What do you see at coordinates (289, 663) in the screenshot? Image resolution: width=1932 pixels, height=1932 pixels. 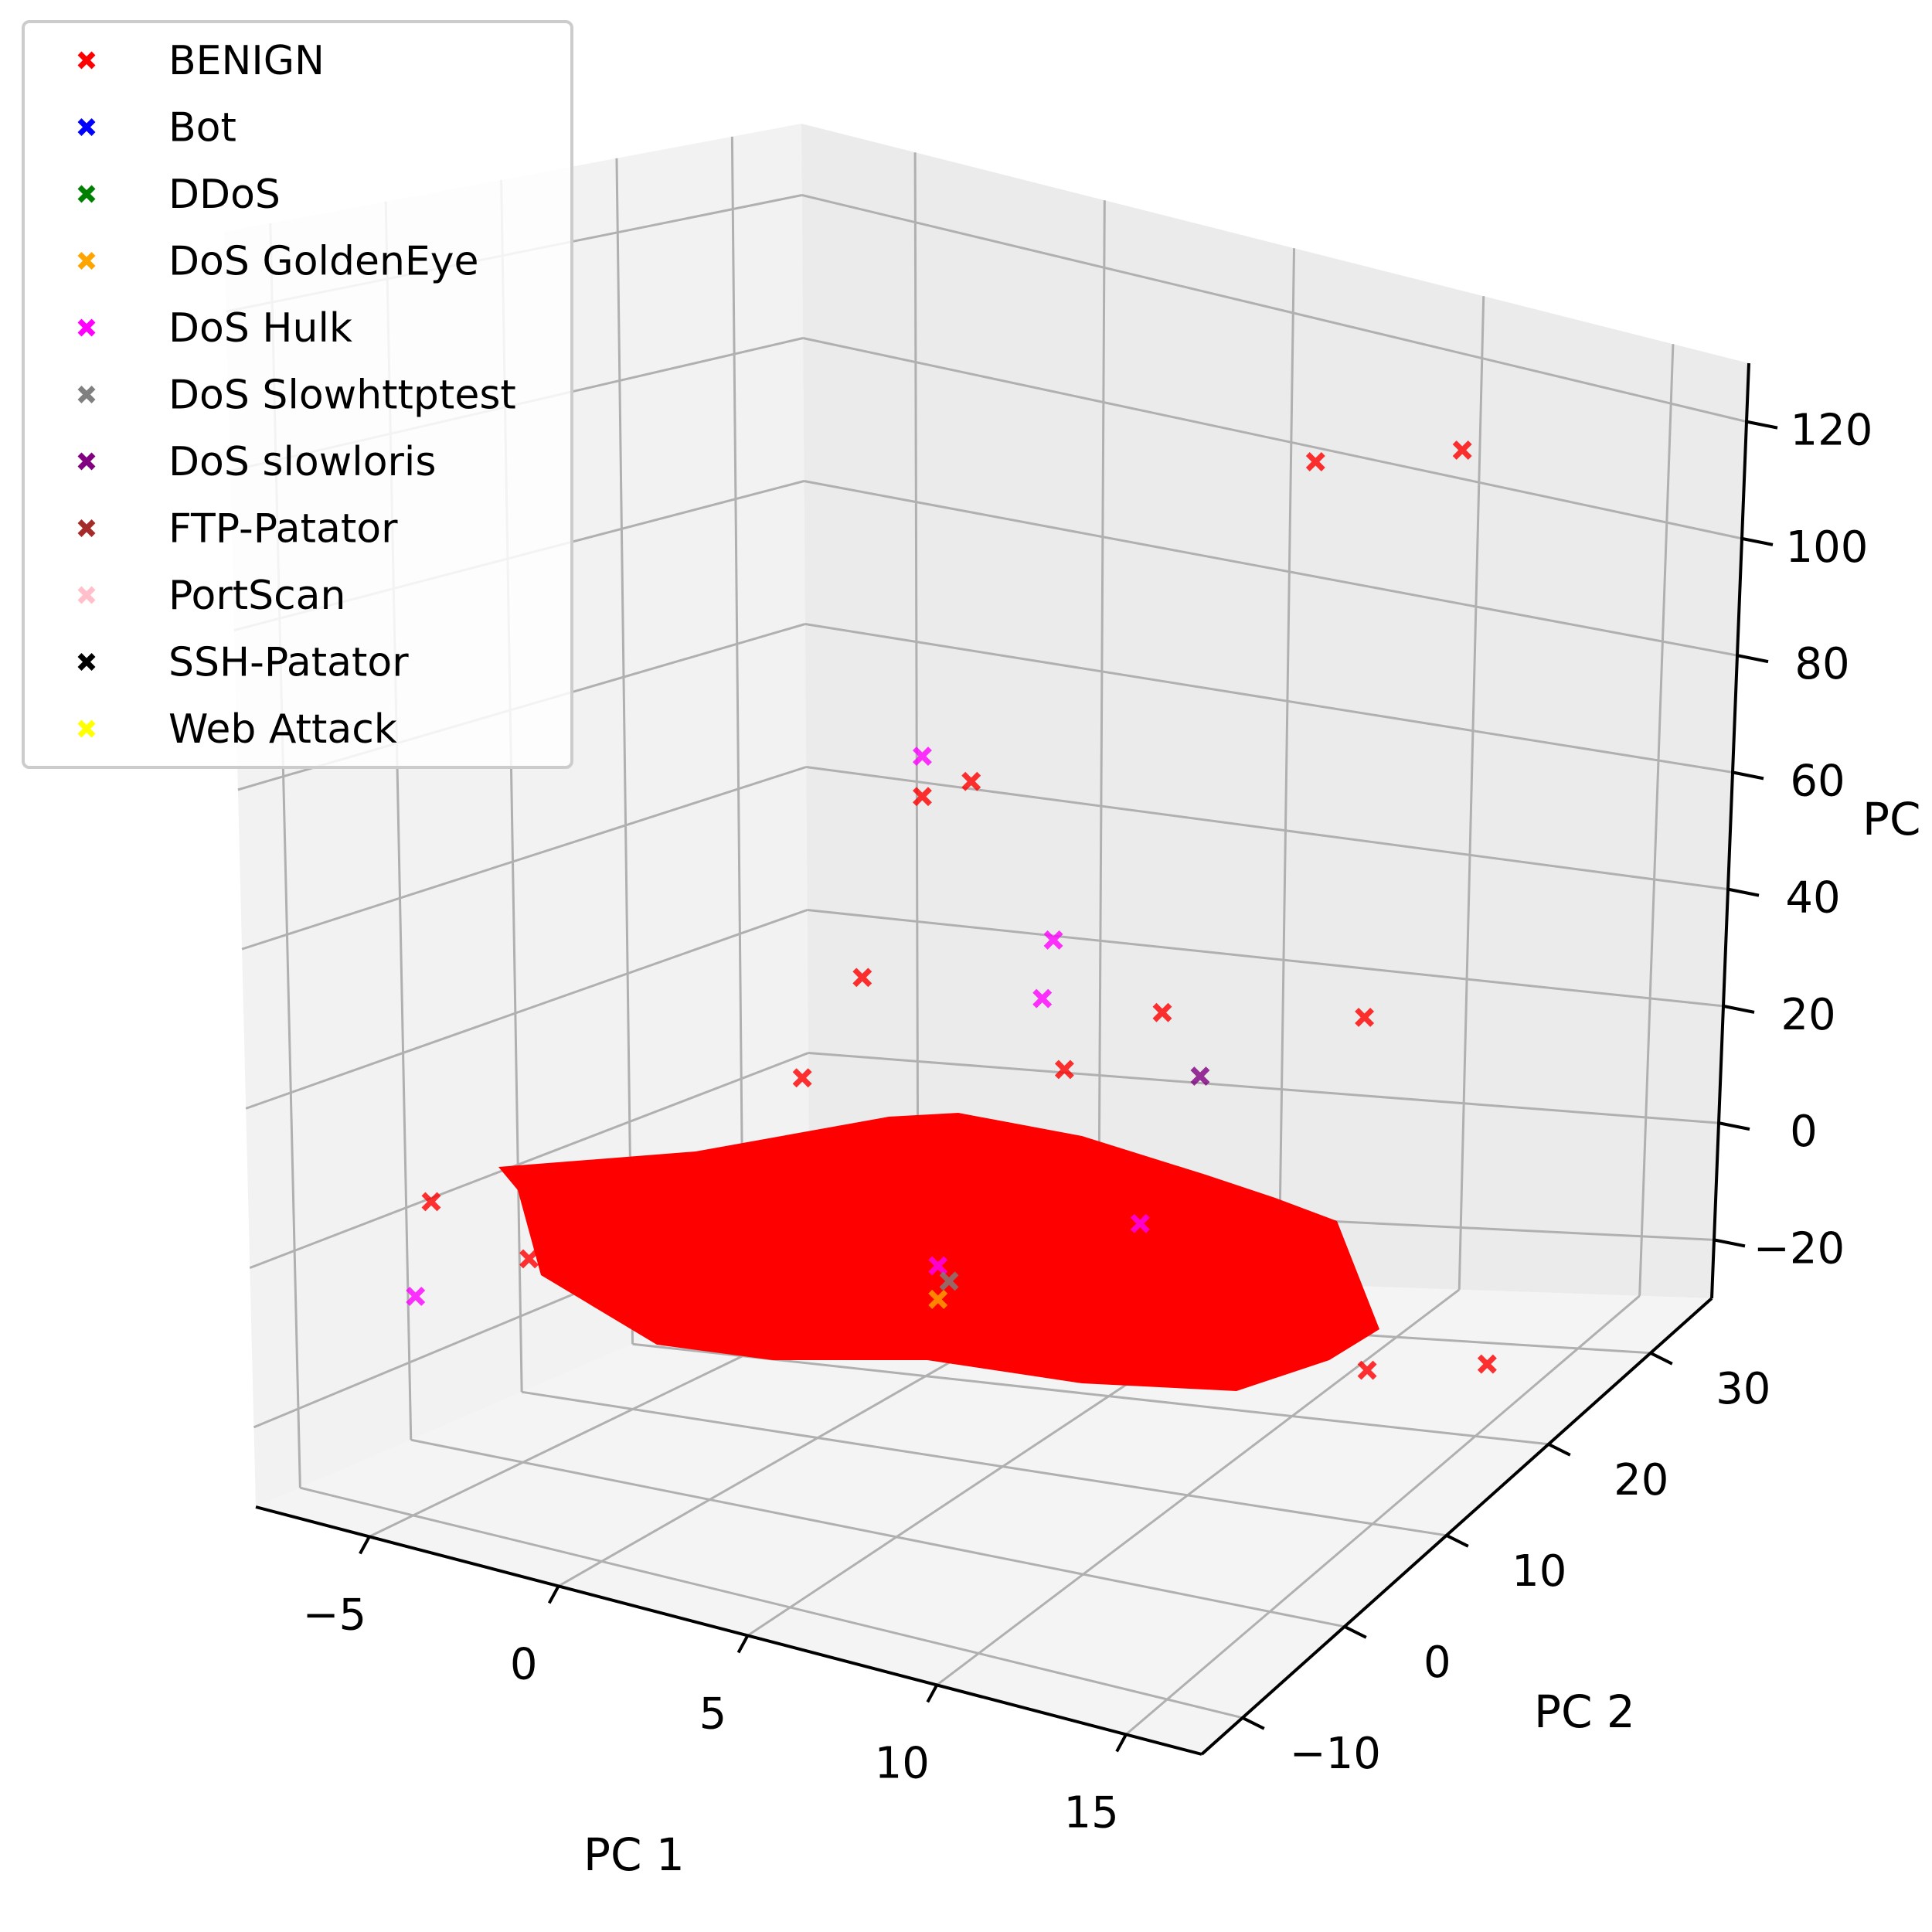 I see `legend-label: SSH-Patator` at bounding box center [289, 663].